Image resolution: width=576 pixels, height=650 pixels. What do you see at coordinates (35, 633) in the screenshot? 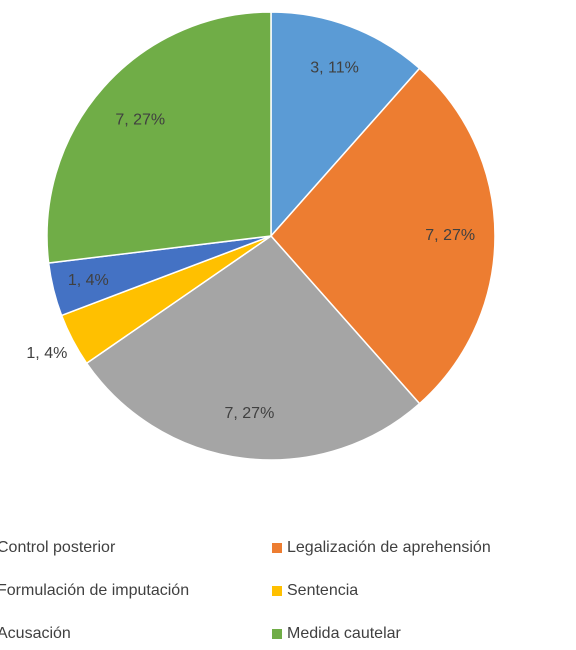
I see `legend-label: Acusación` at bounding box center [35, 633].